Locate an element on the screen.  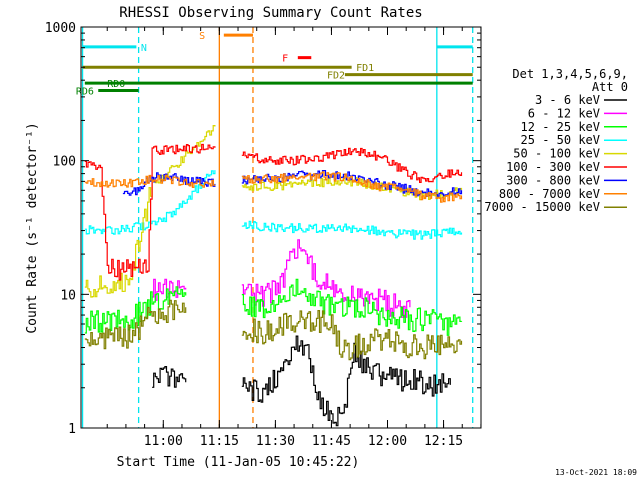
x-tick-label: 11:00 is located at coordinates (163, 441).